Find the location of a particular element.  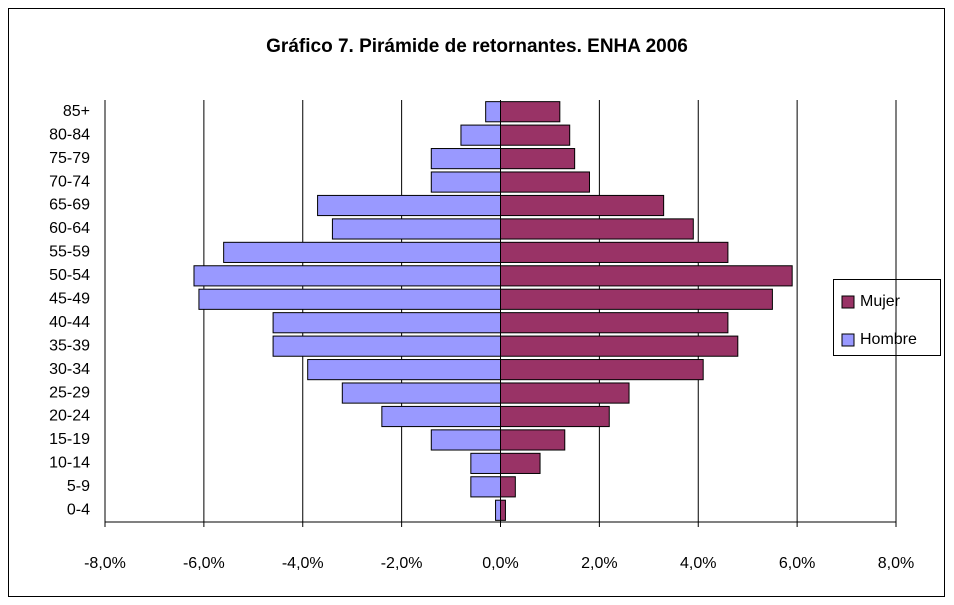

y-tick-label: 0-4 is located at coordinates (78, 509).